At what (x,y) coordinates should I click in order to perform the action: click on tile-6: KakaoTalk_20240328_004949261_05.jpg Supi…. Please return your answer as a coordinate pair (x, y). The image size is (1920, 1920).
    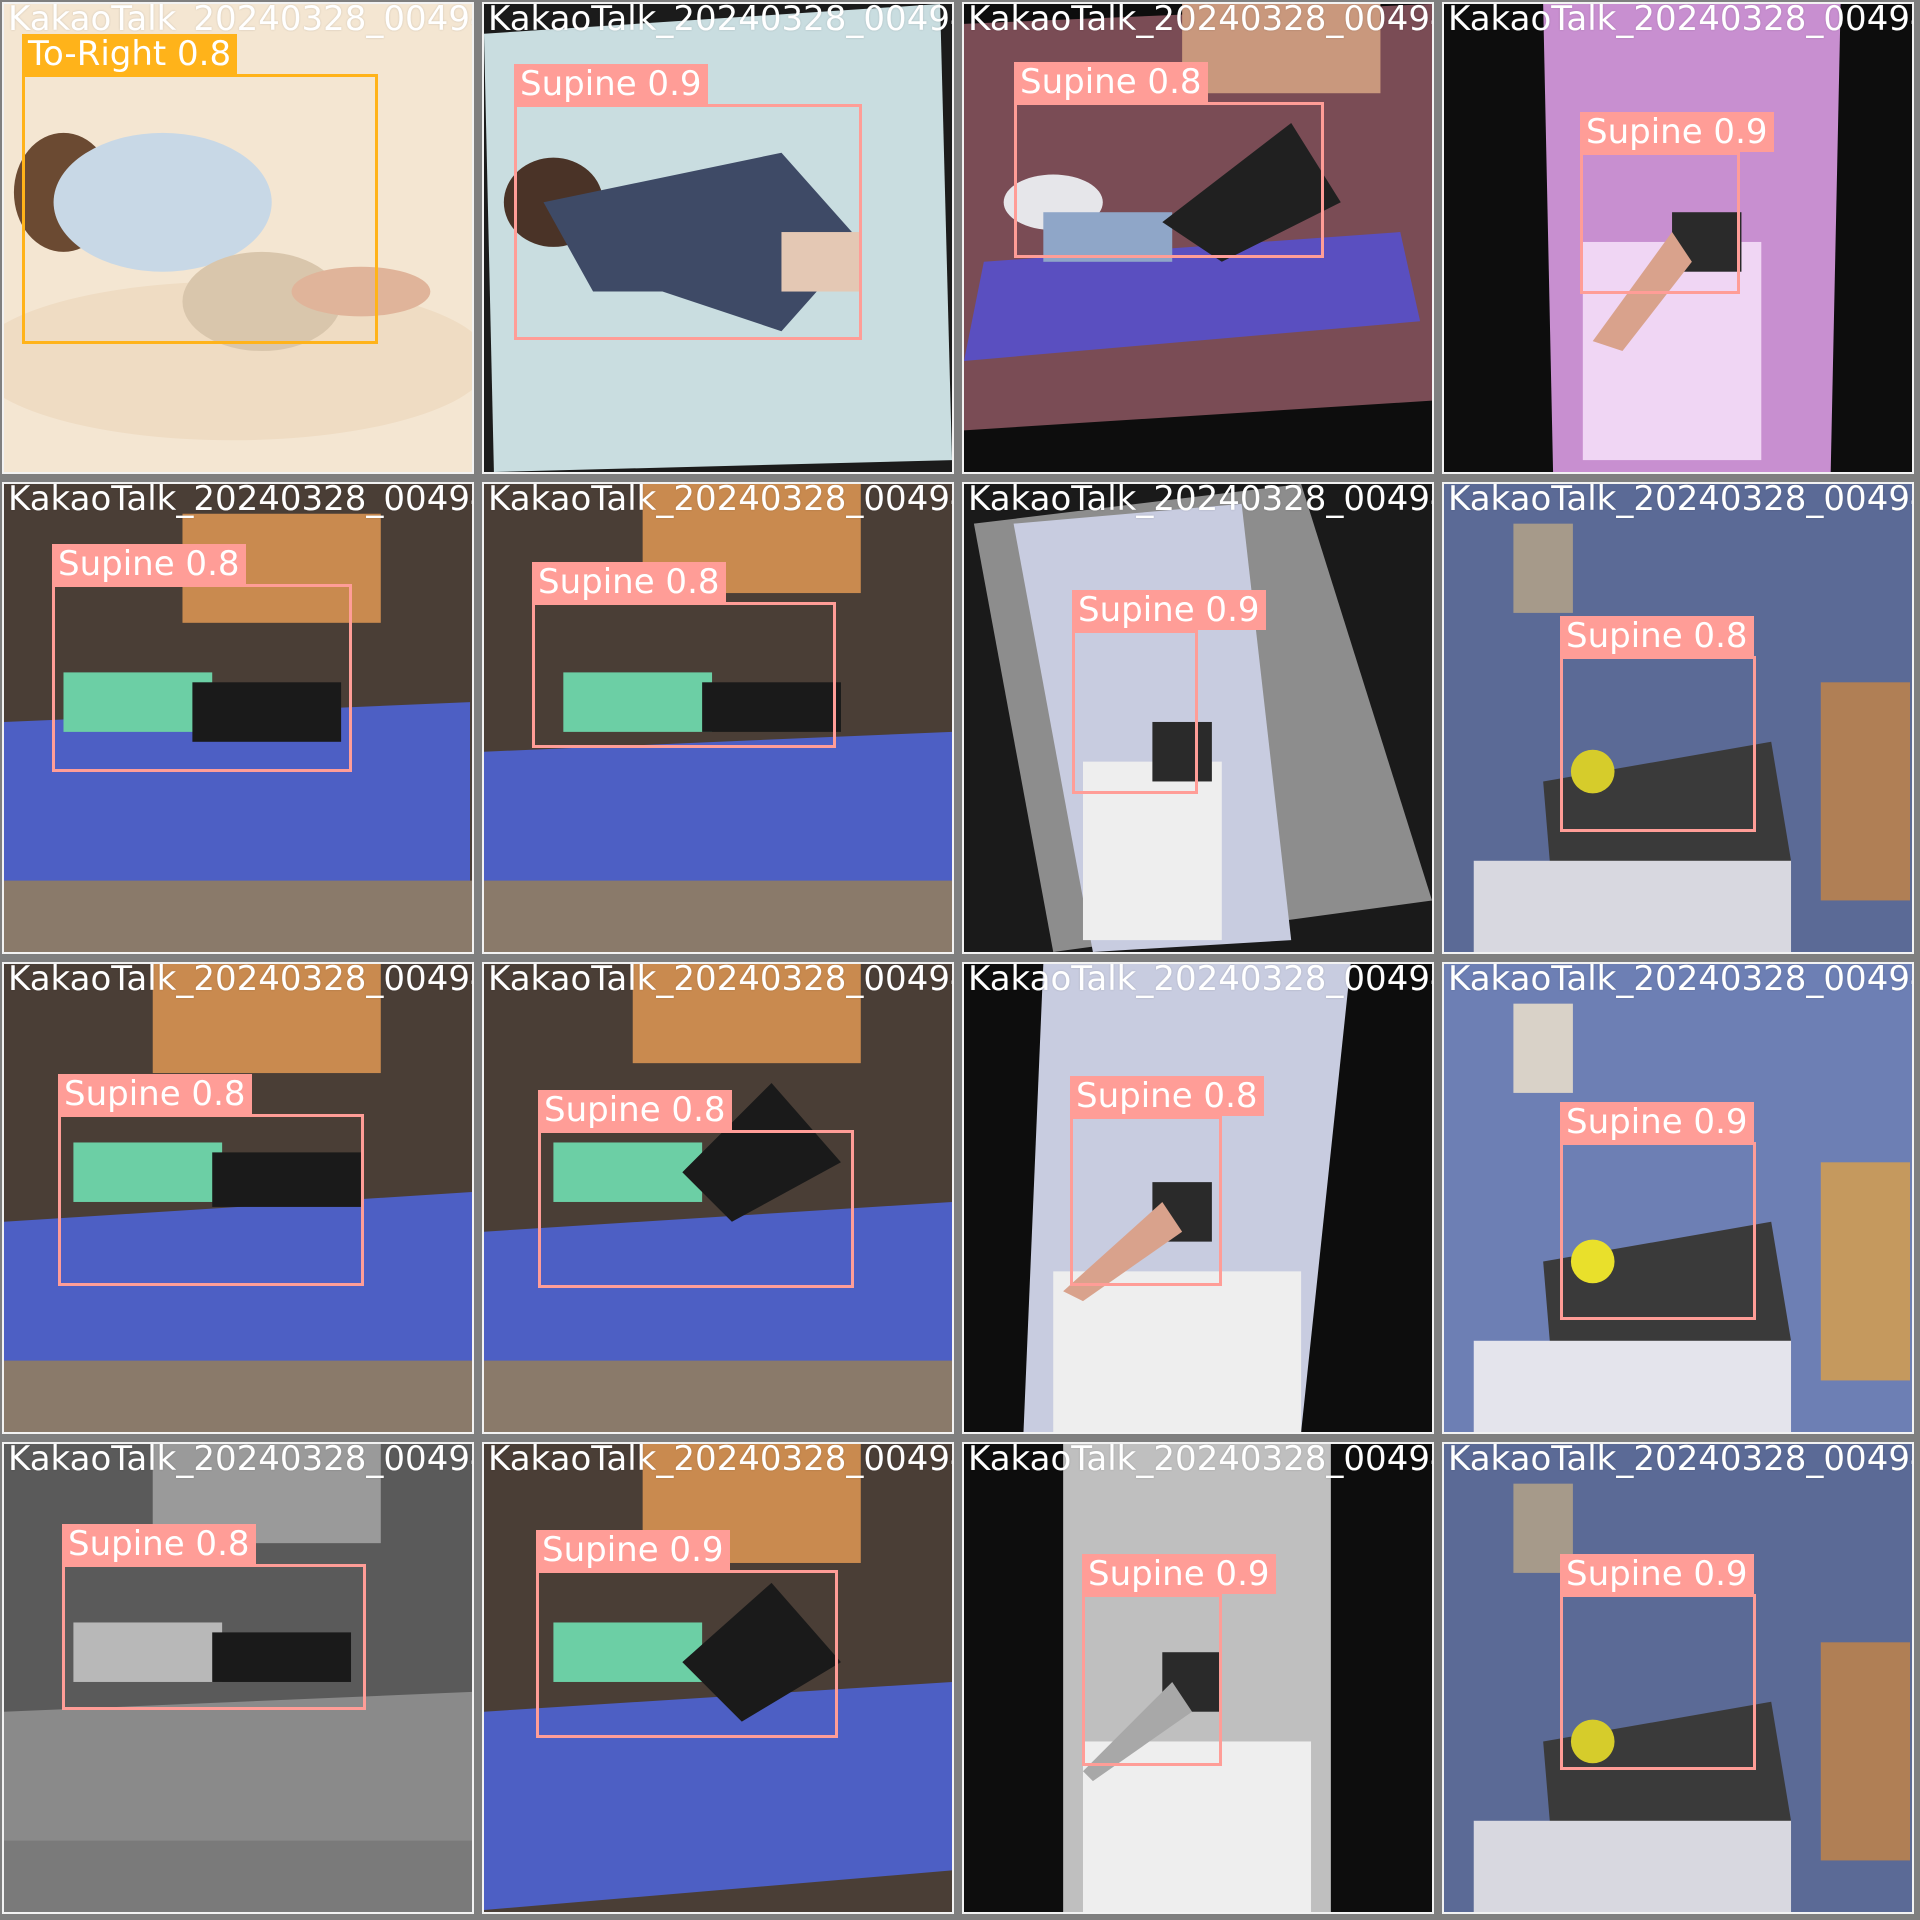
    Looking at the image, I should click on (718, 718).